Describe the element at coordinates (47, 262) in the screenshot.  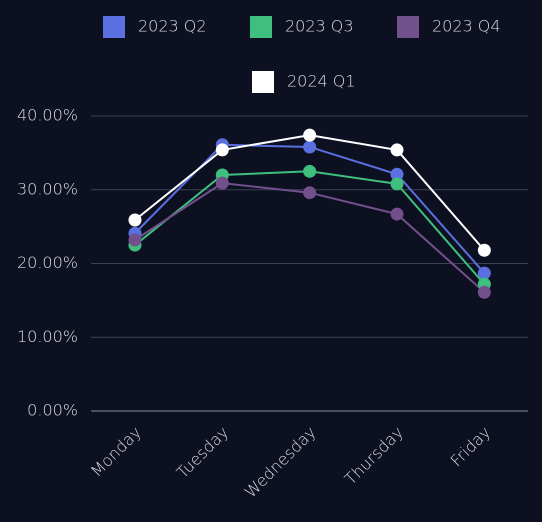
I see `y-tick-label: 20.00%` at that location.